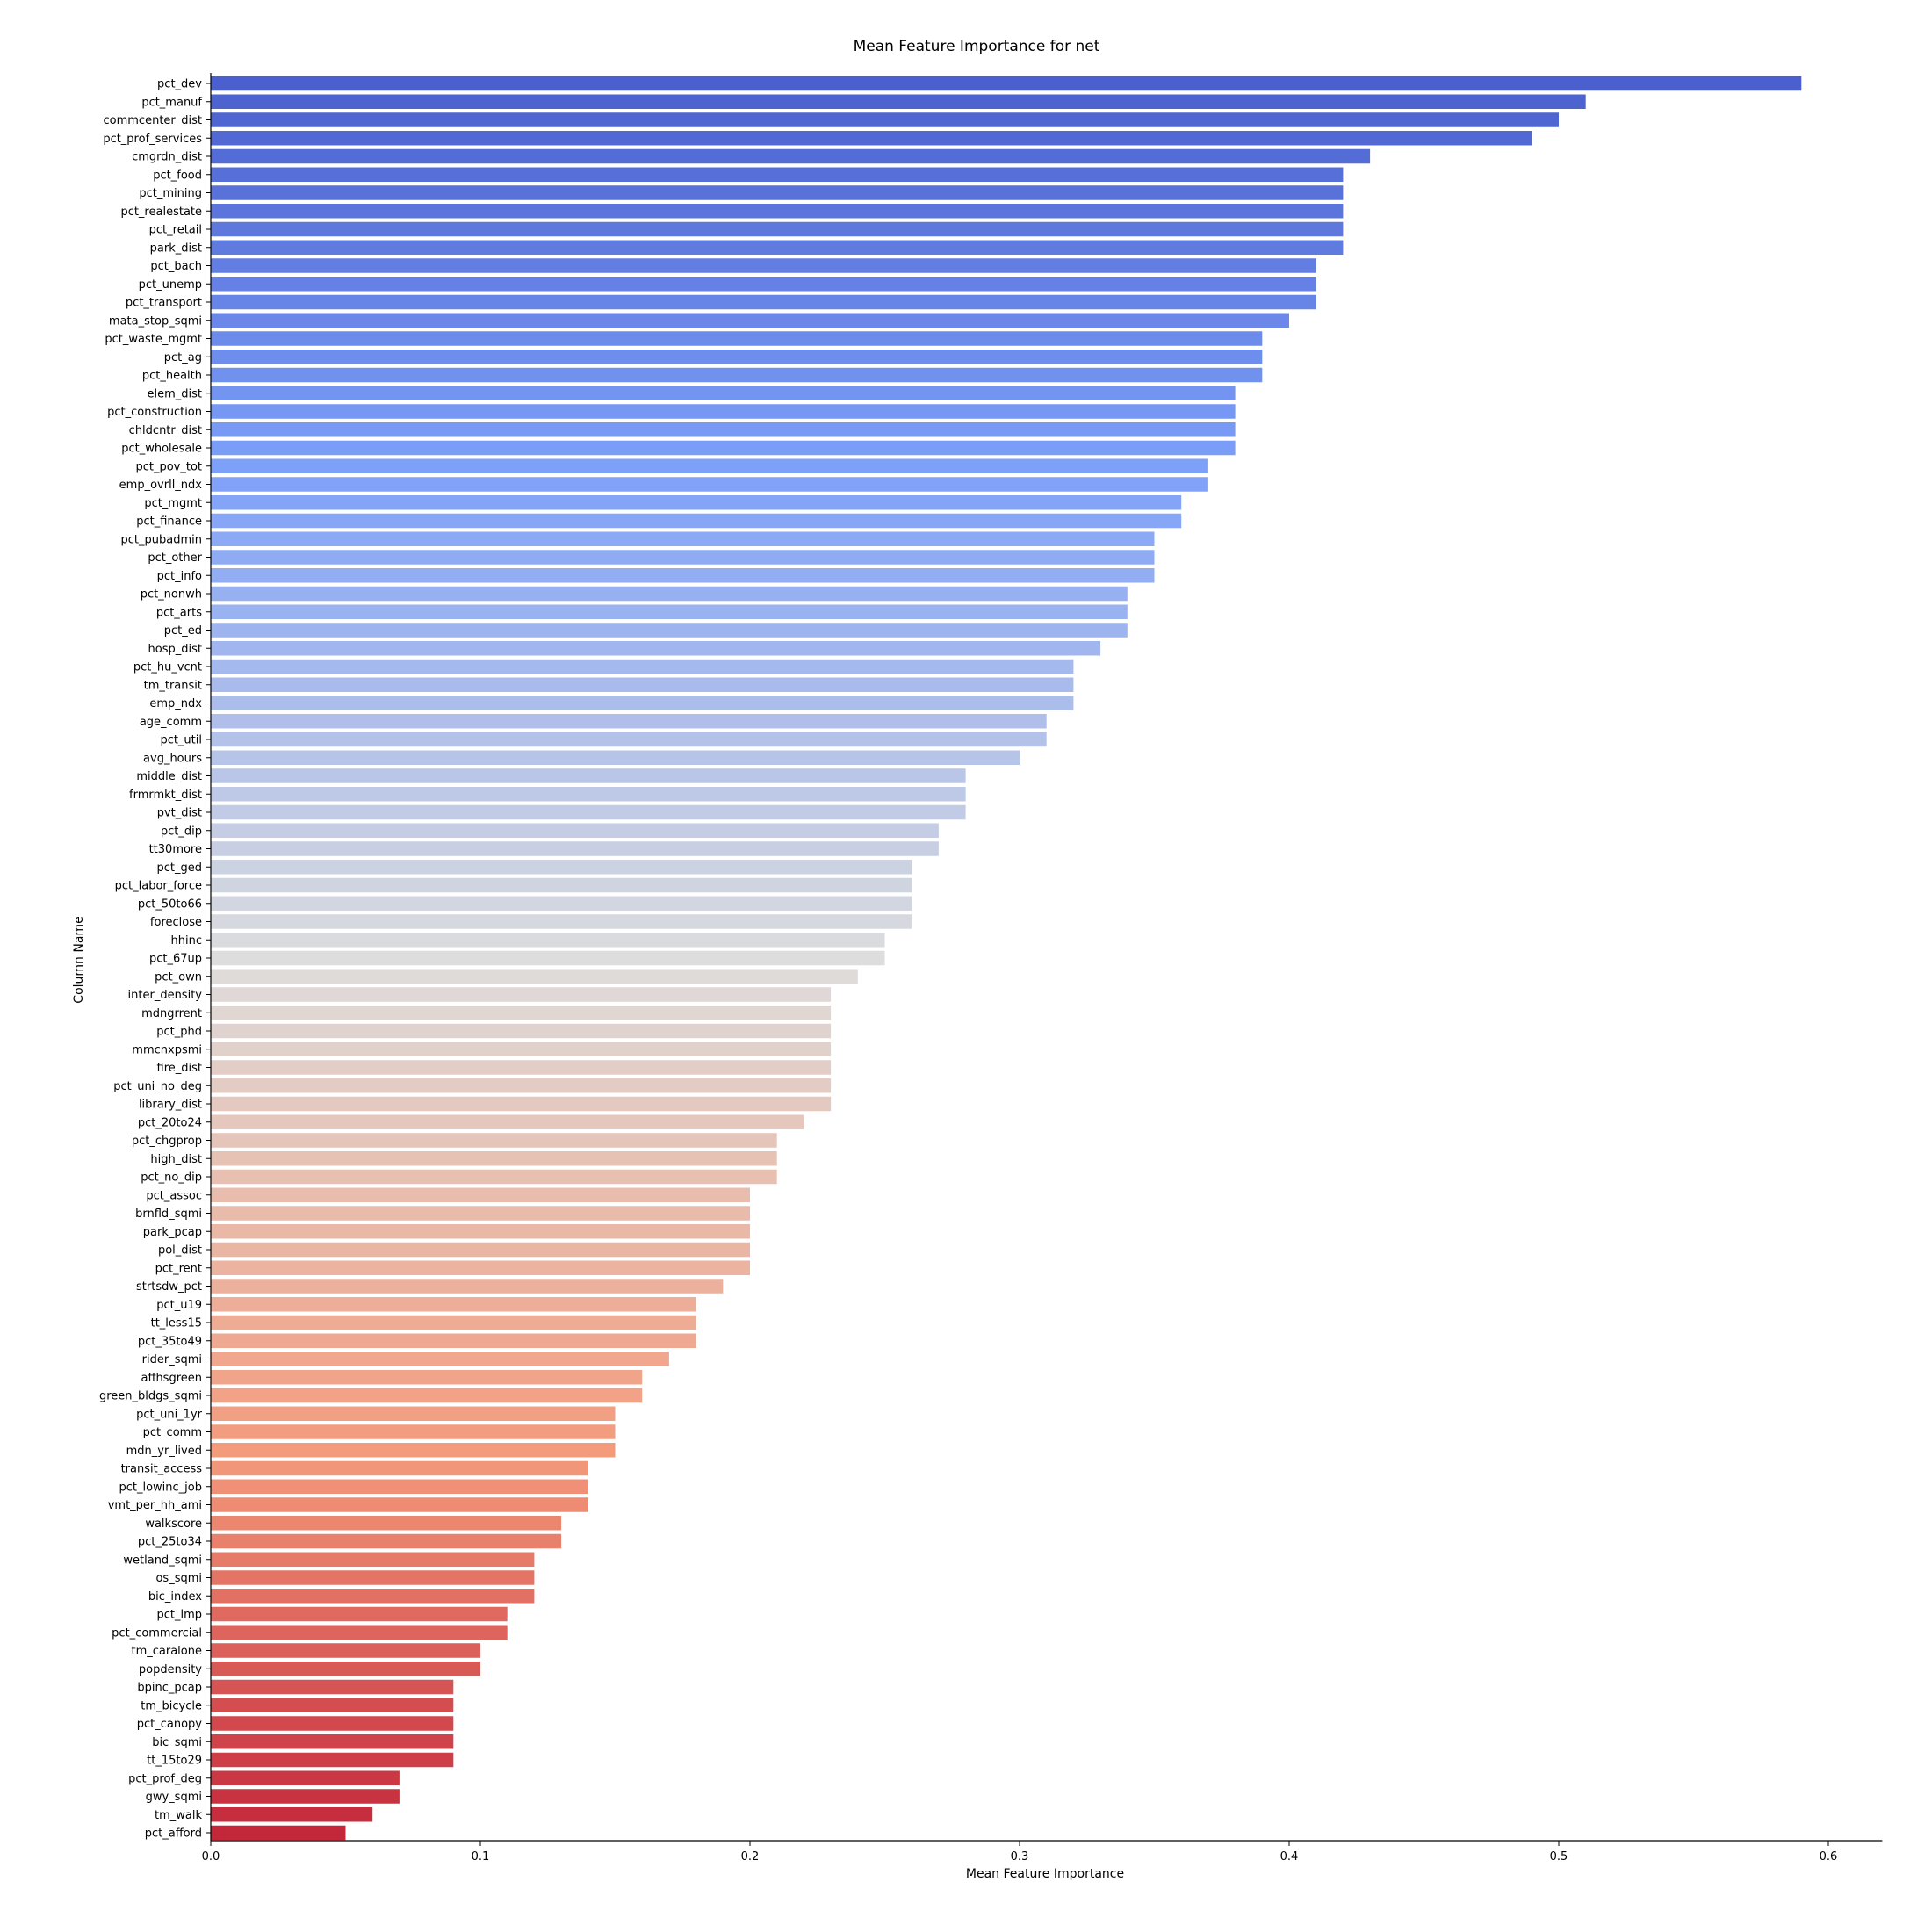  What do you see at coordinates (306, 1778) in the screenshot?
I see `bar-pct_prof_deg` at bounding box center [306, 1778].